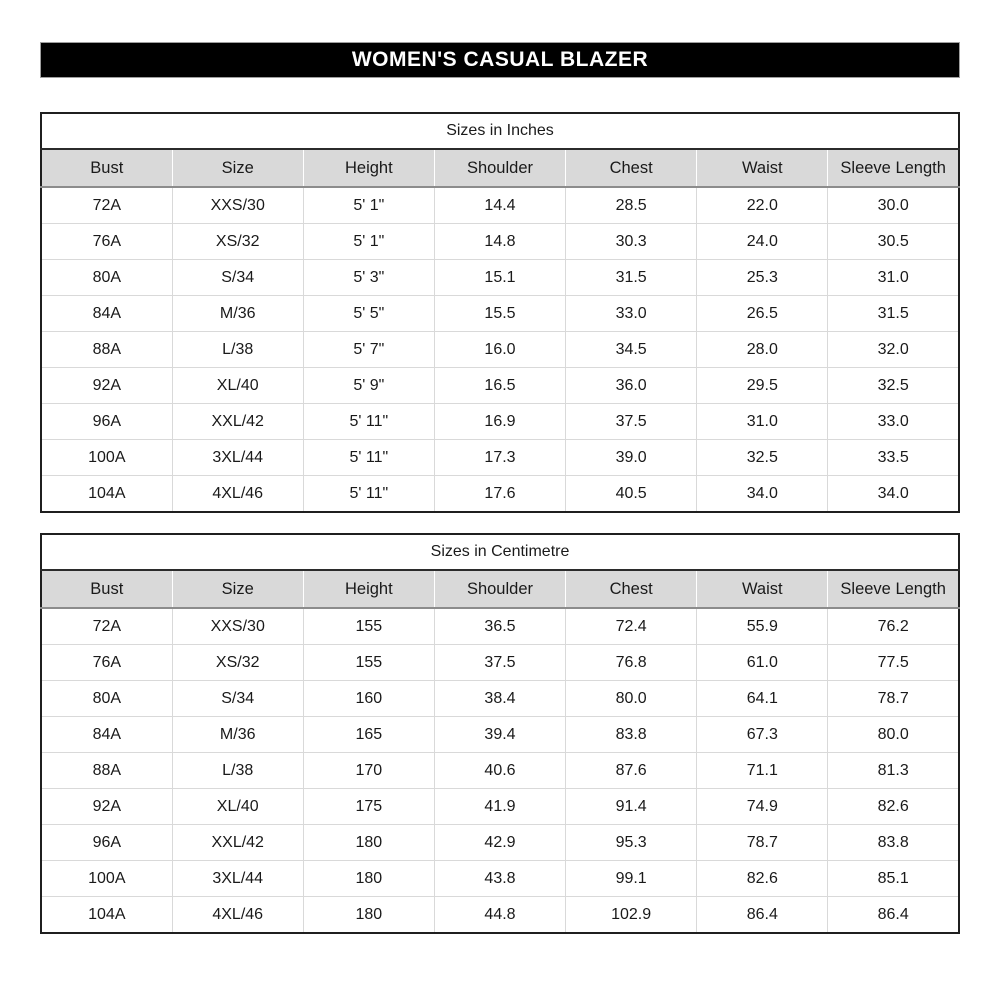 This screenshot has width=1000, height=1000. Describe the element at coordinates (893, 662) in the screenshot. I see `table-cell: 77.5` at that location.